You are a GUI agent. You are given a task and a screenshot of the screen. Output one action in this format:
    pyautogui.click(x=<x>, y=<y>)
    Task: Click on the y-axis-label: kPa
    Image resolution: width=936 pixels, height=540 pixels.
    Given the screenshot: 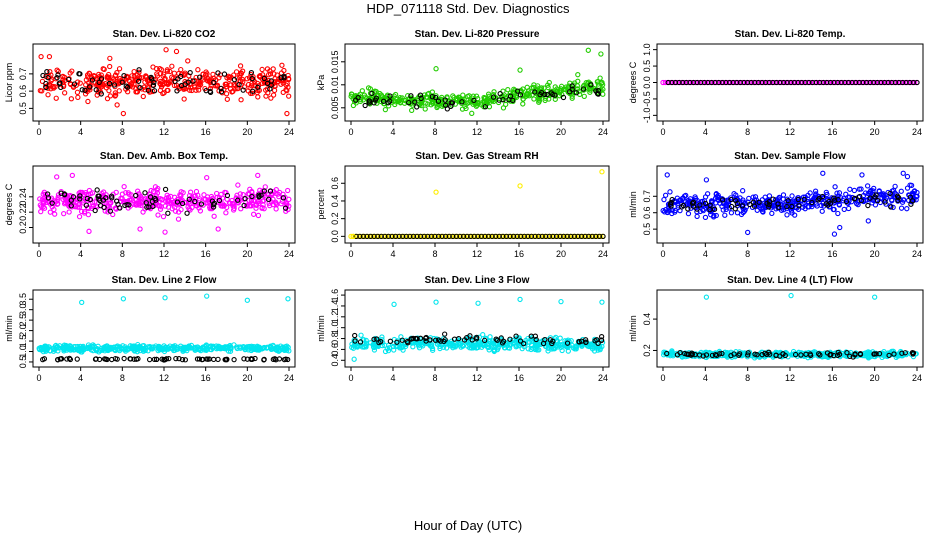 What is the action you would take?
    pyautogui.click(x=321, y=83)
    